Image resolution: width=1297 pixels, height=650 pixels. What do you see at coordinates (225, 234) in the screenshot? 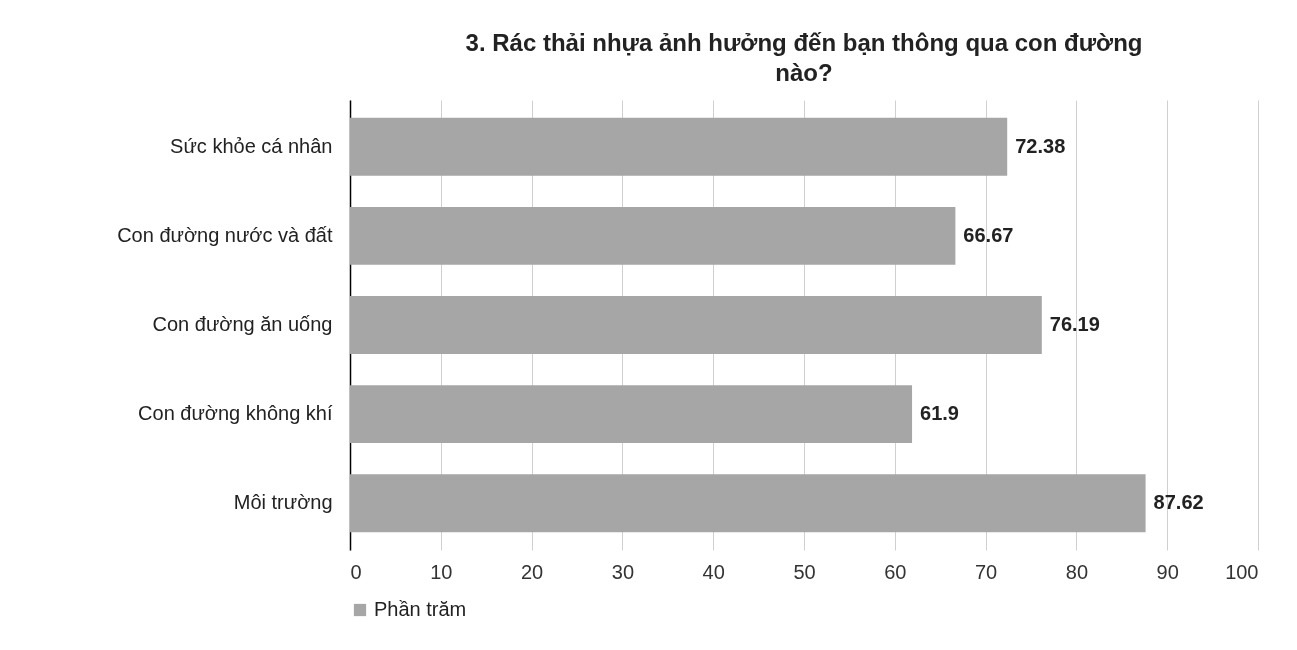
I see `y-tick-label: Con đường nước và đất` at bounding box center [225, 234].